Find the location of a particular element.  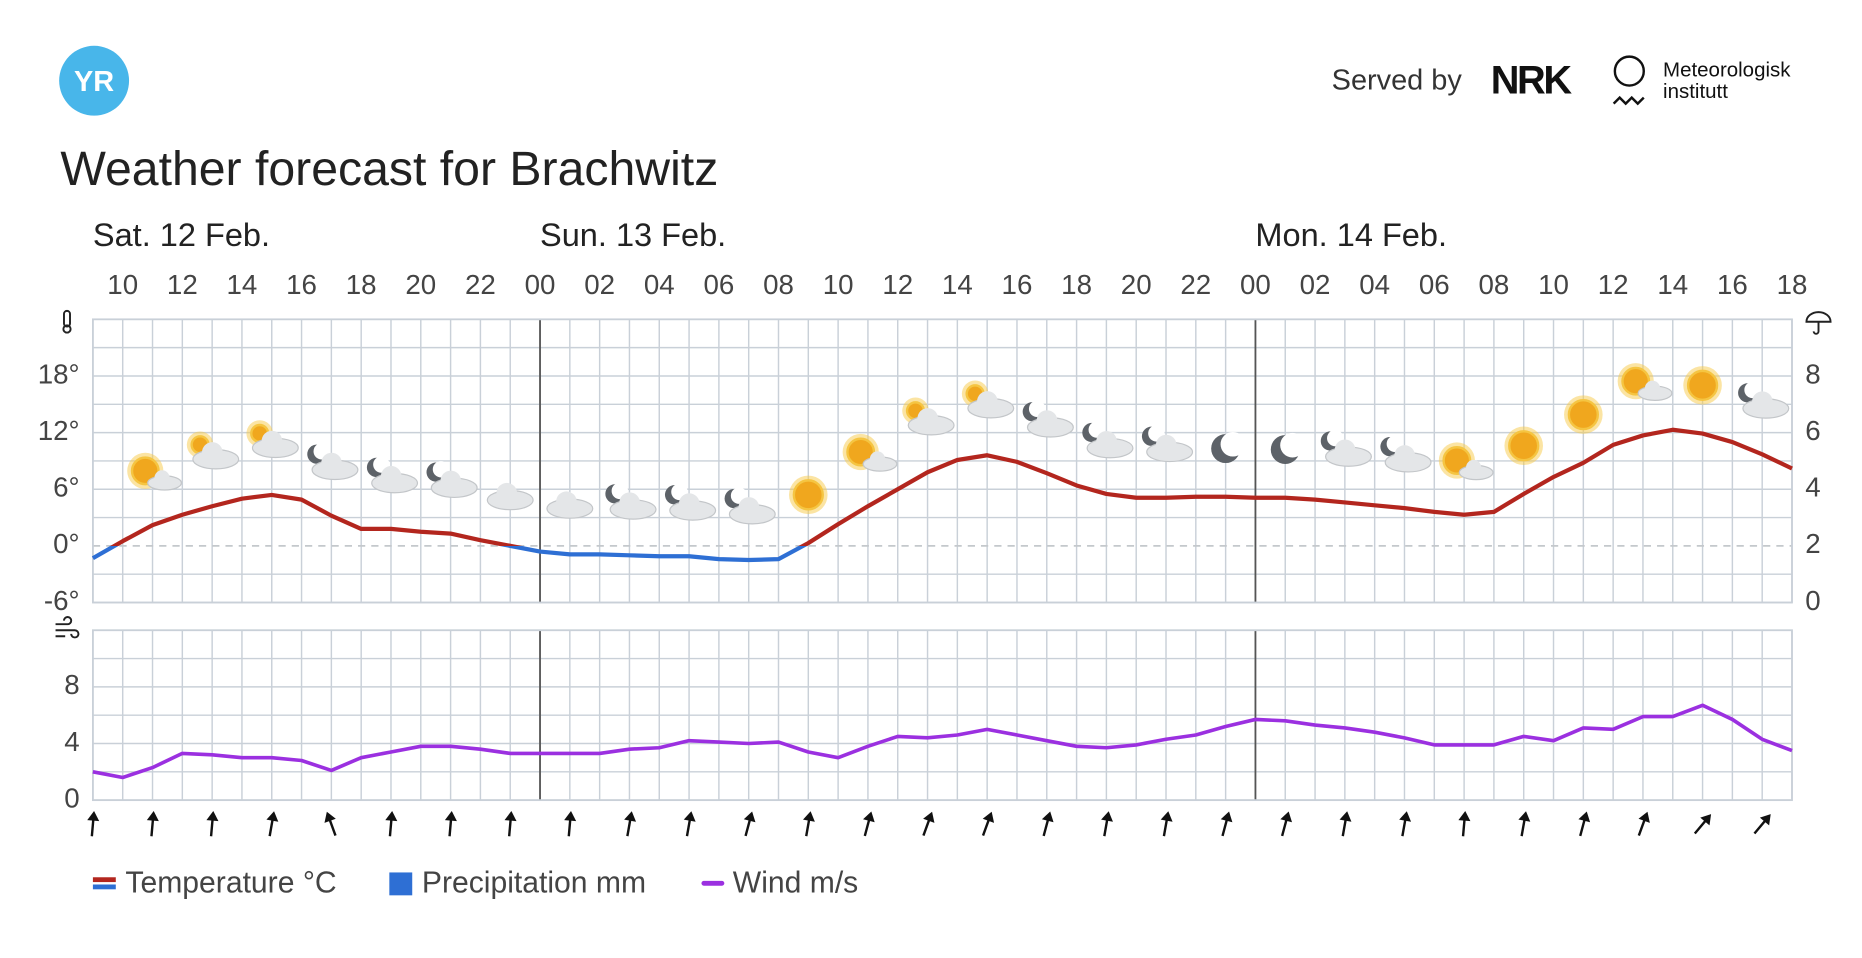

day-label: Sat. 12 Feb. is located at coordinates (181, 235).